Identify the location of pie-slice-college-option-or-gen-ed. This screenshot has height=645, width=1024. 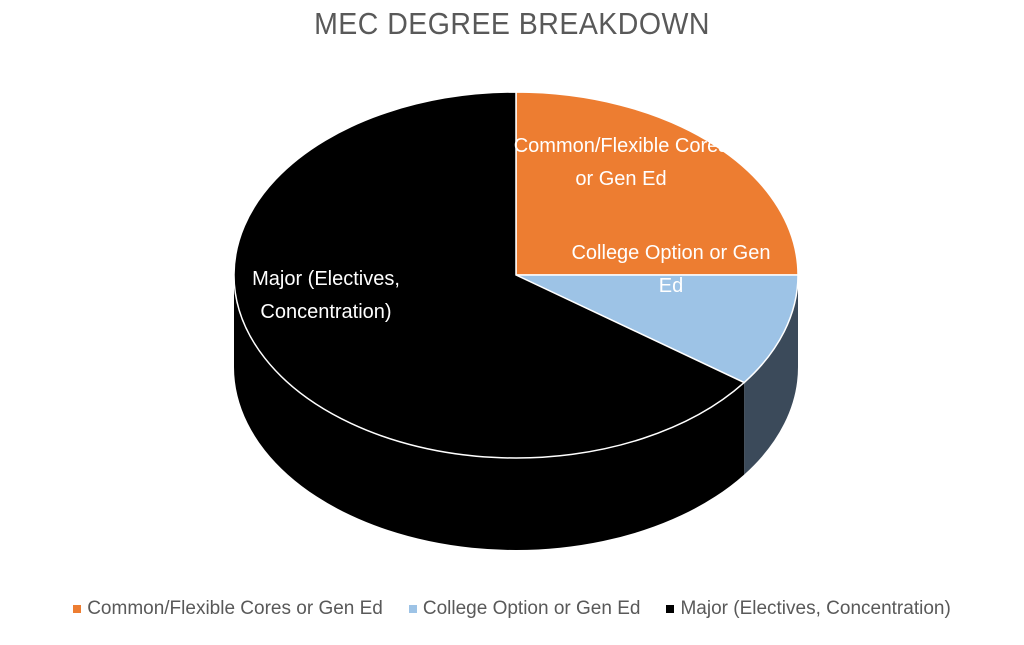
(657, 329).